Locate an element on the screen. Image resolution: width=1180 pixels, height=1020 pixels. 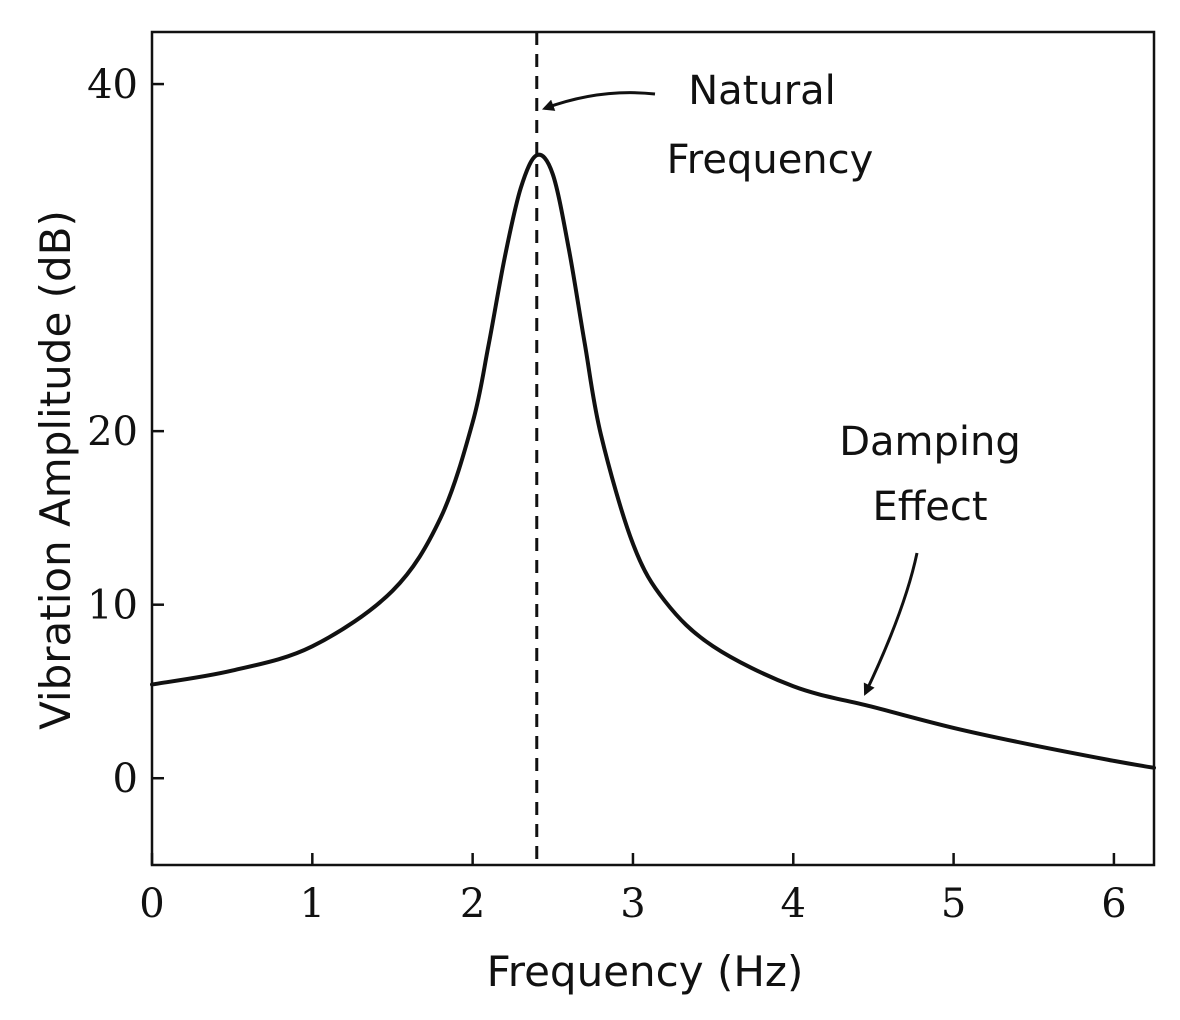
y-tick-label: 40 is located at coordinates (112, 85).